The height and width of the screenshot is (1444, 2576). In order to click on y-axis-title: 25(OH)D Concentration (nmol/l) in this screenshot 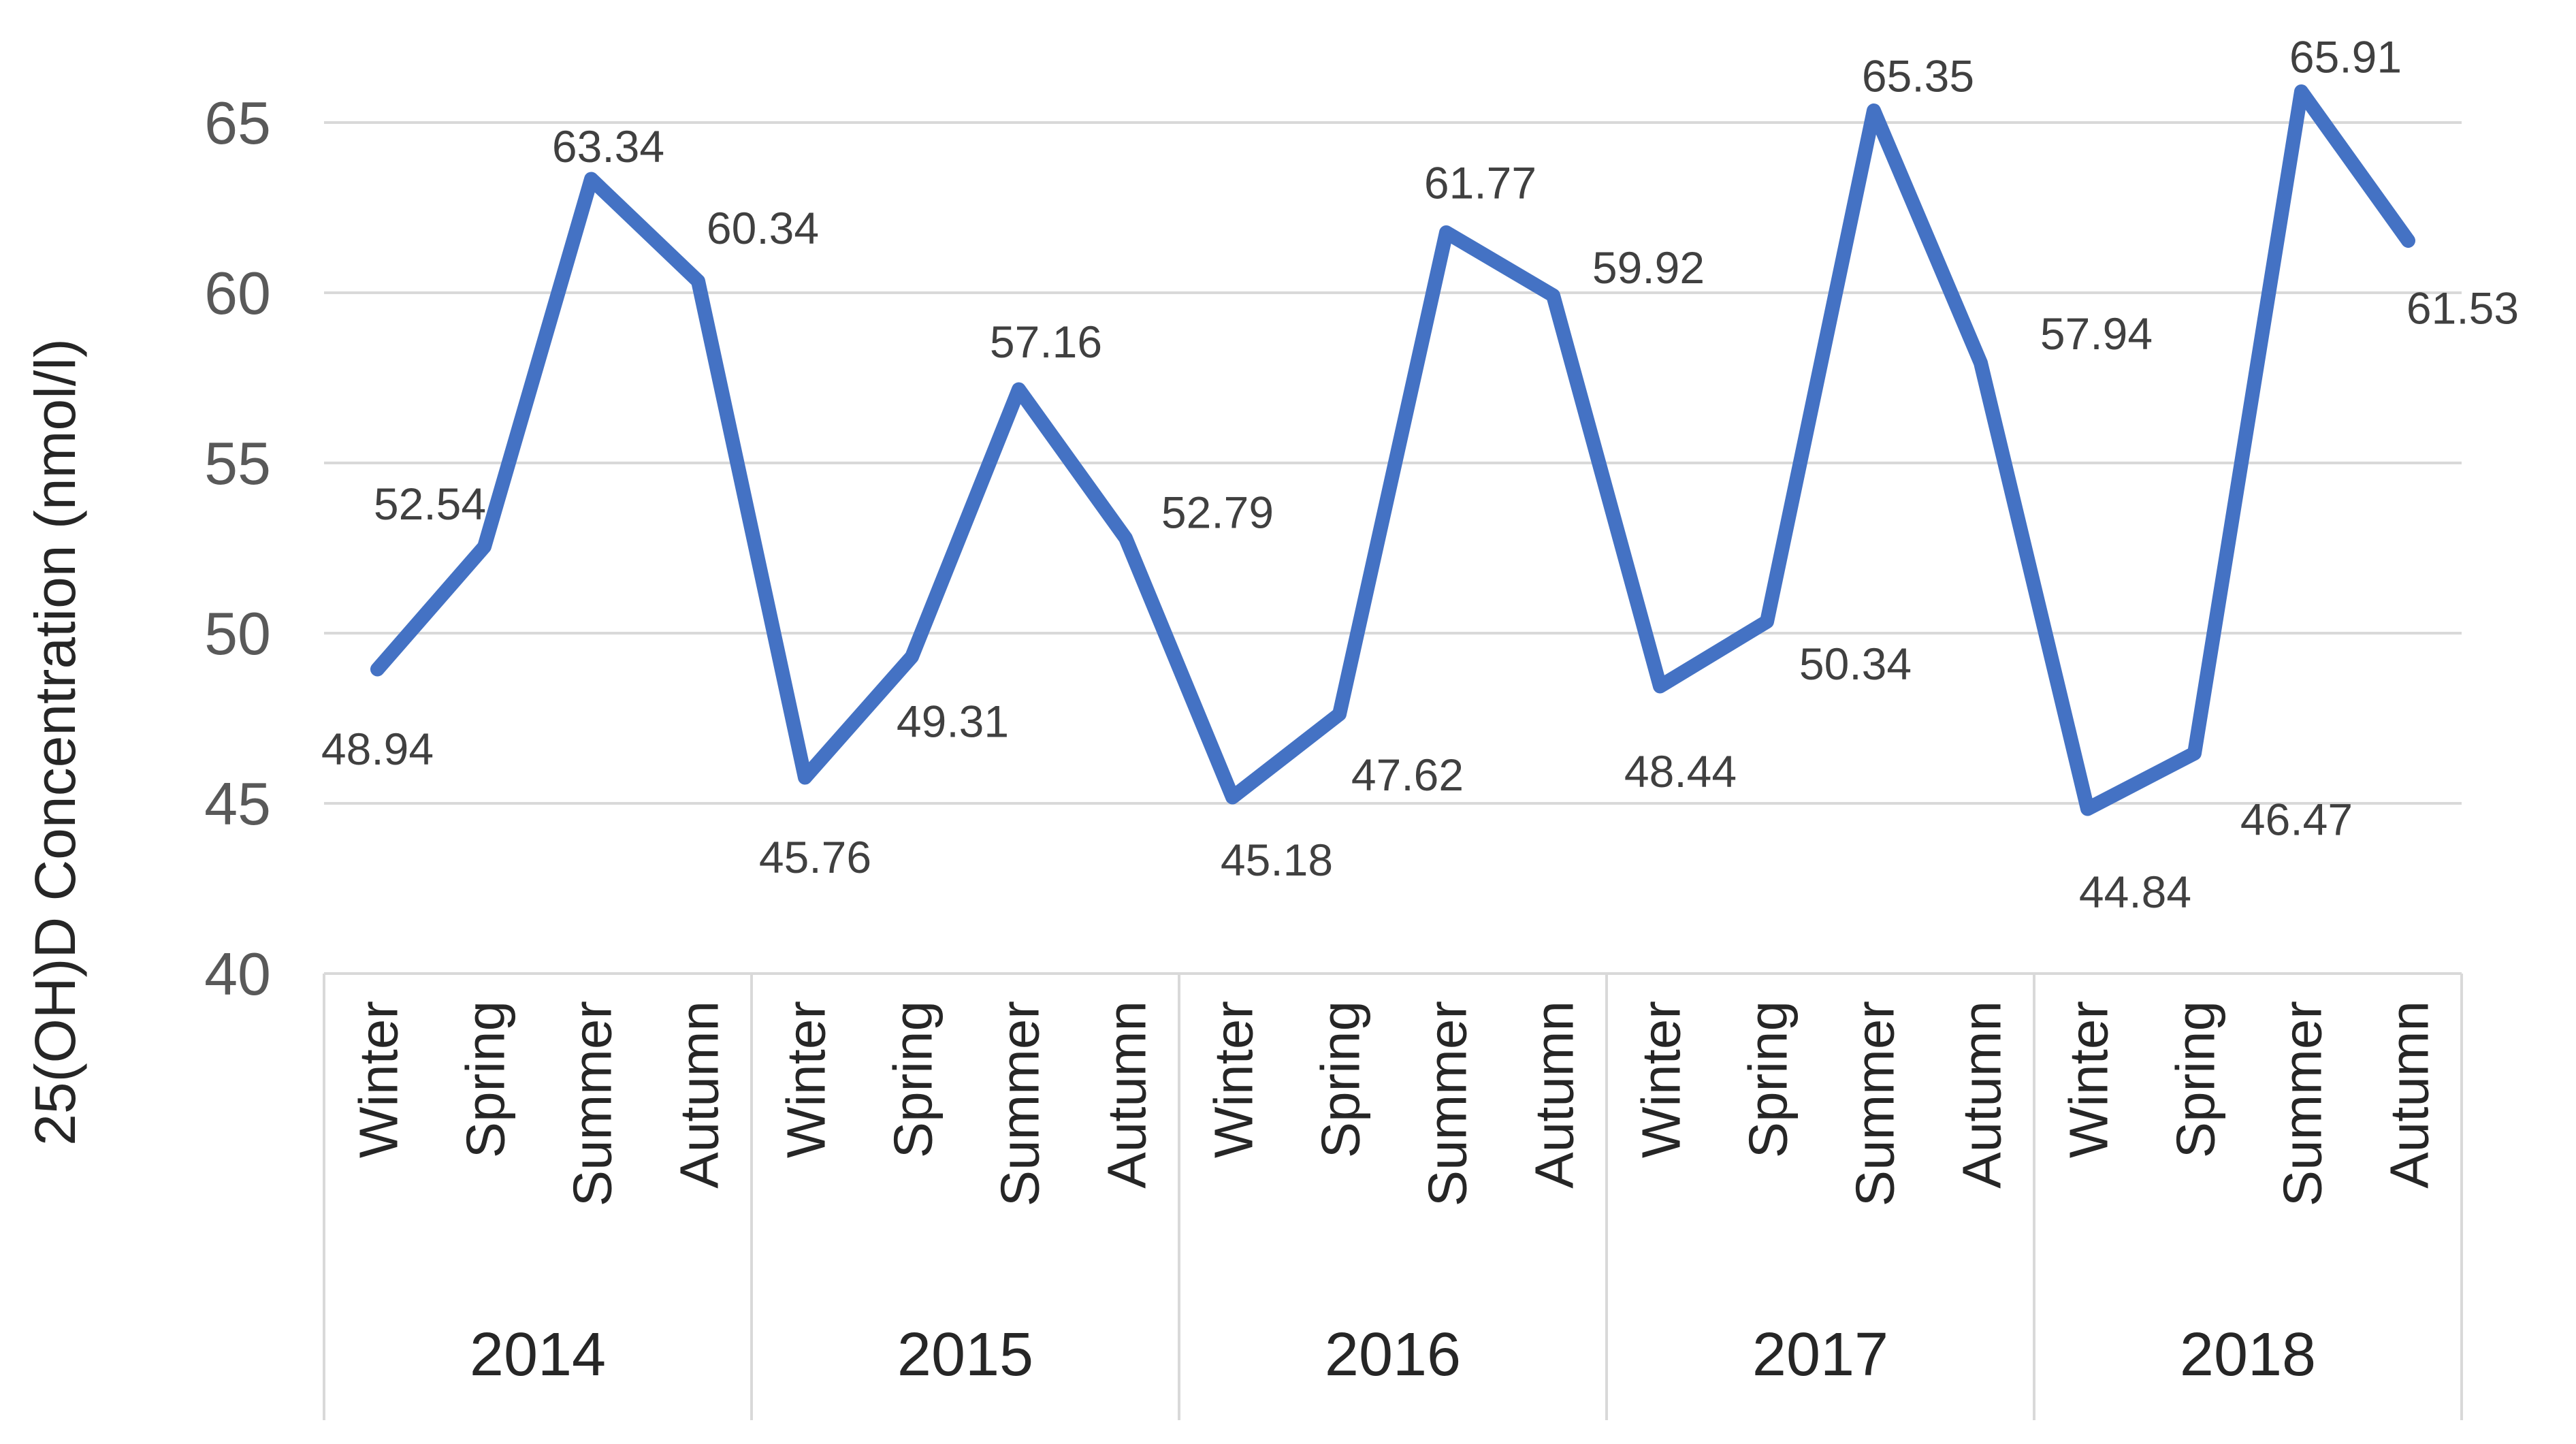, I will do `click(55, 742)`.